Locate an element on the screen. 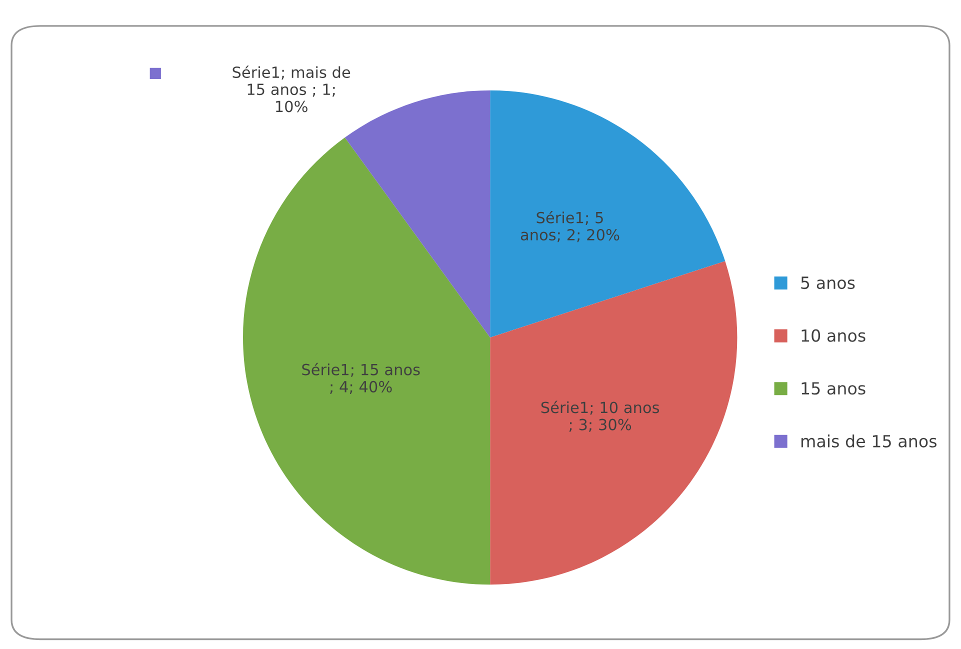 The height and width of the screenshot is (649, 961). legend-label: 10 anos is located at coordinates (834, 335).